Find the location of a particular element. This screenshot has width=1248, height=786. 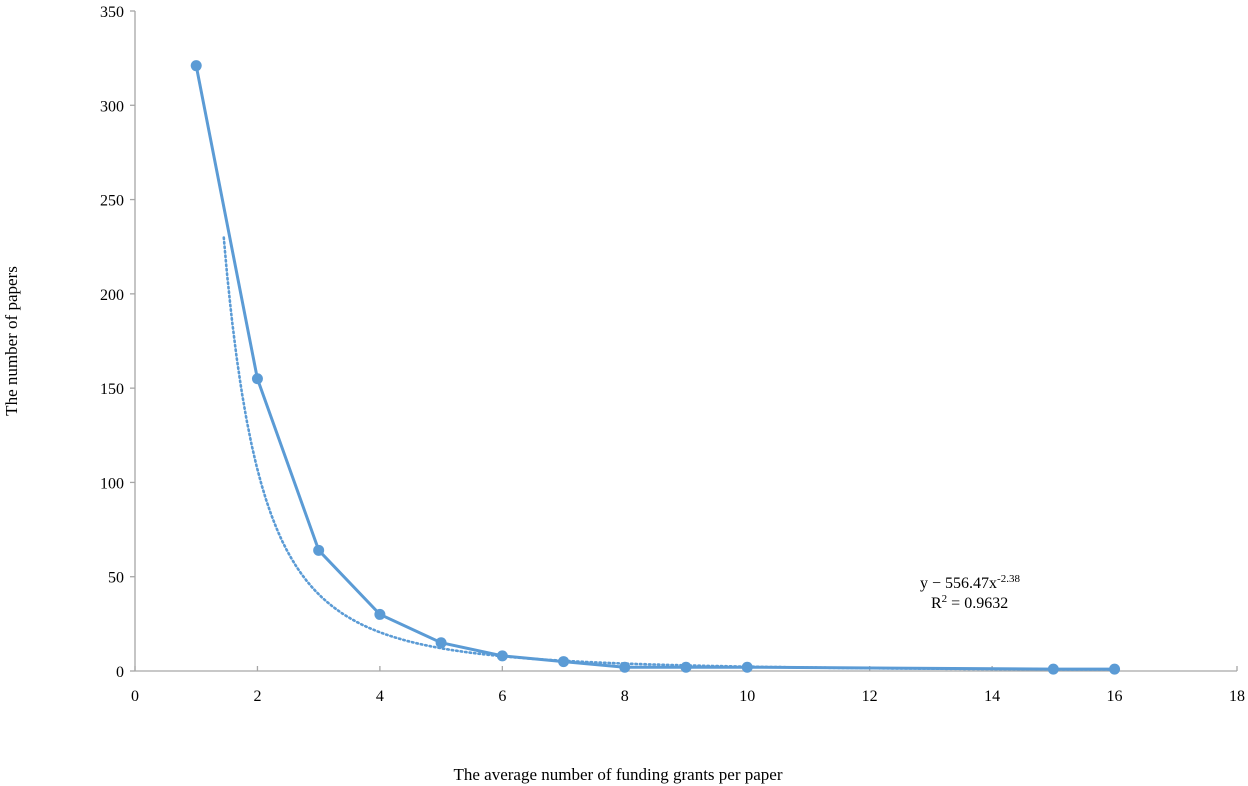

x-tick-label: 10 is located at coordinates (747, 696).